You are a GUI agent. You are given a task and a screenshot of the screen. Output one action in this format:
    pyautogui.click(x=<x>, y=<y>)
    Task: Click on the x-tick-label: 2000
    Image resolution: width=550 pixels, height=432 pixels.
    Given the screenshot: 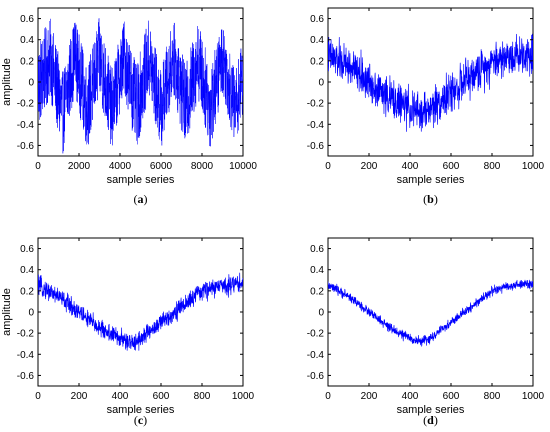 What is the action you would take?
    pyautogui.click(x=79, y=166)
    